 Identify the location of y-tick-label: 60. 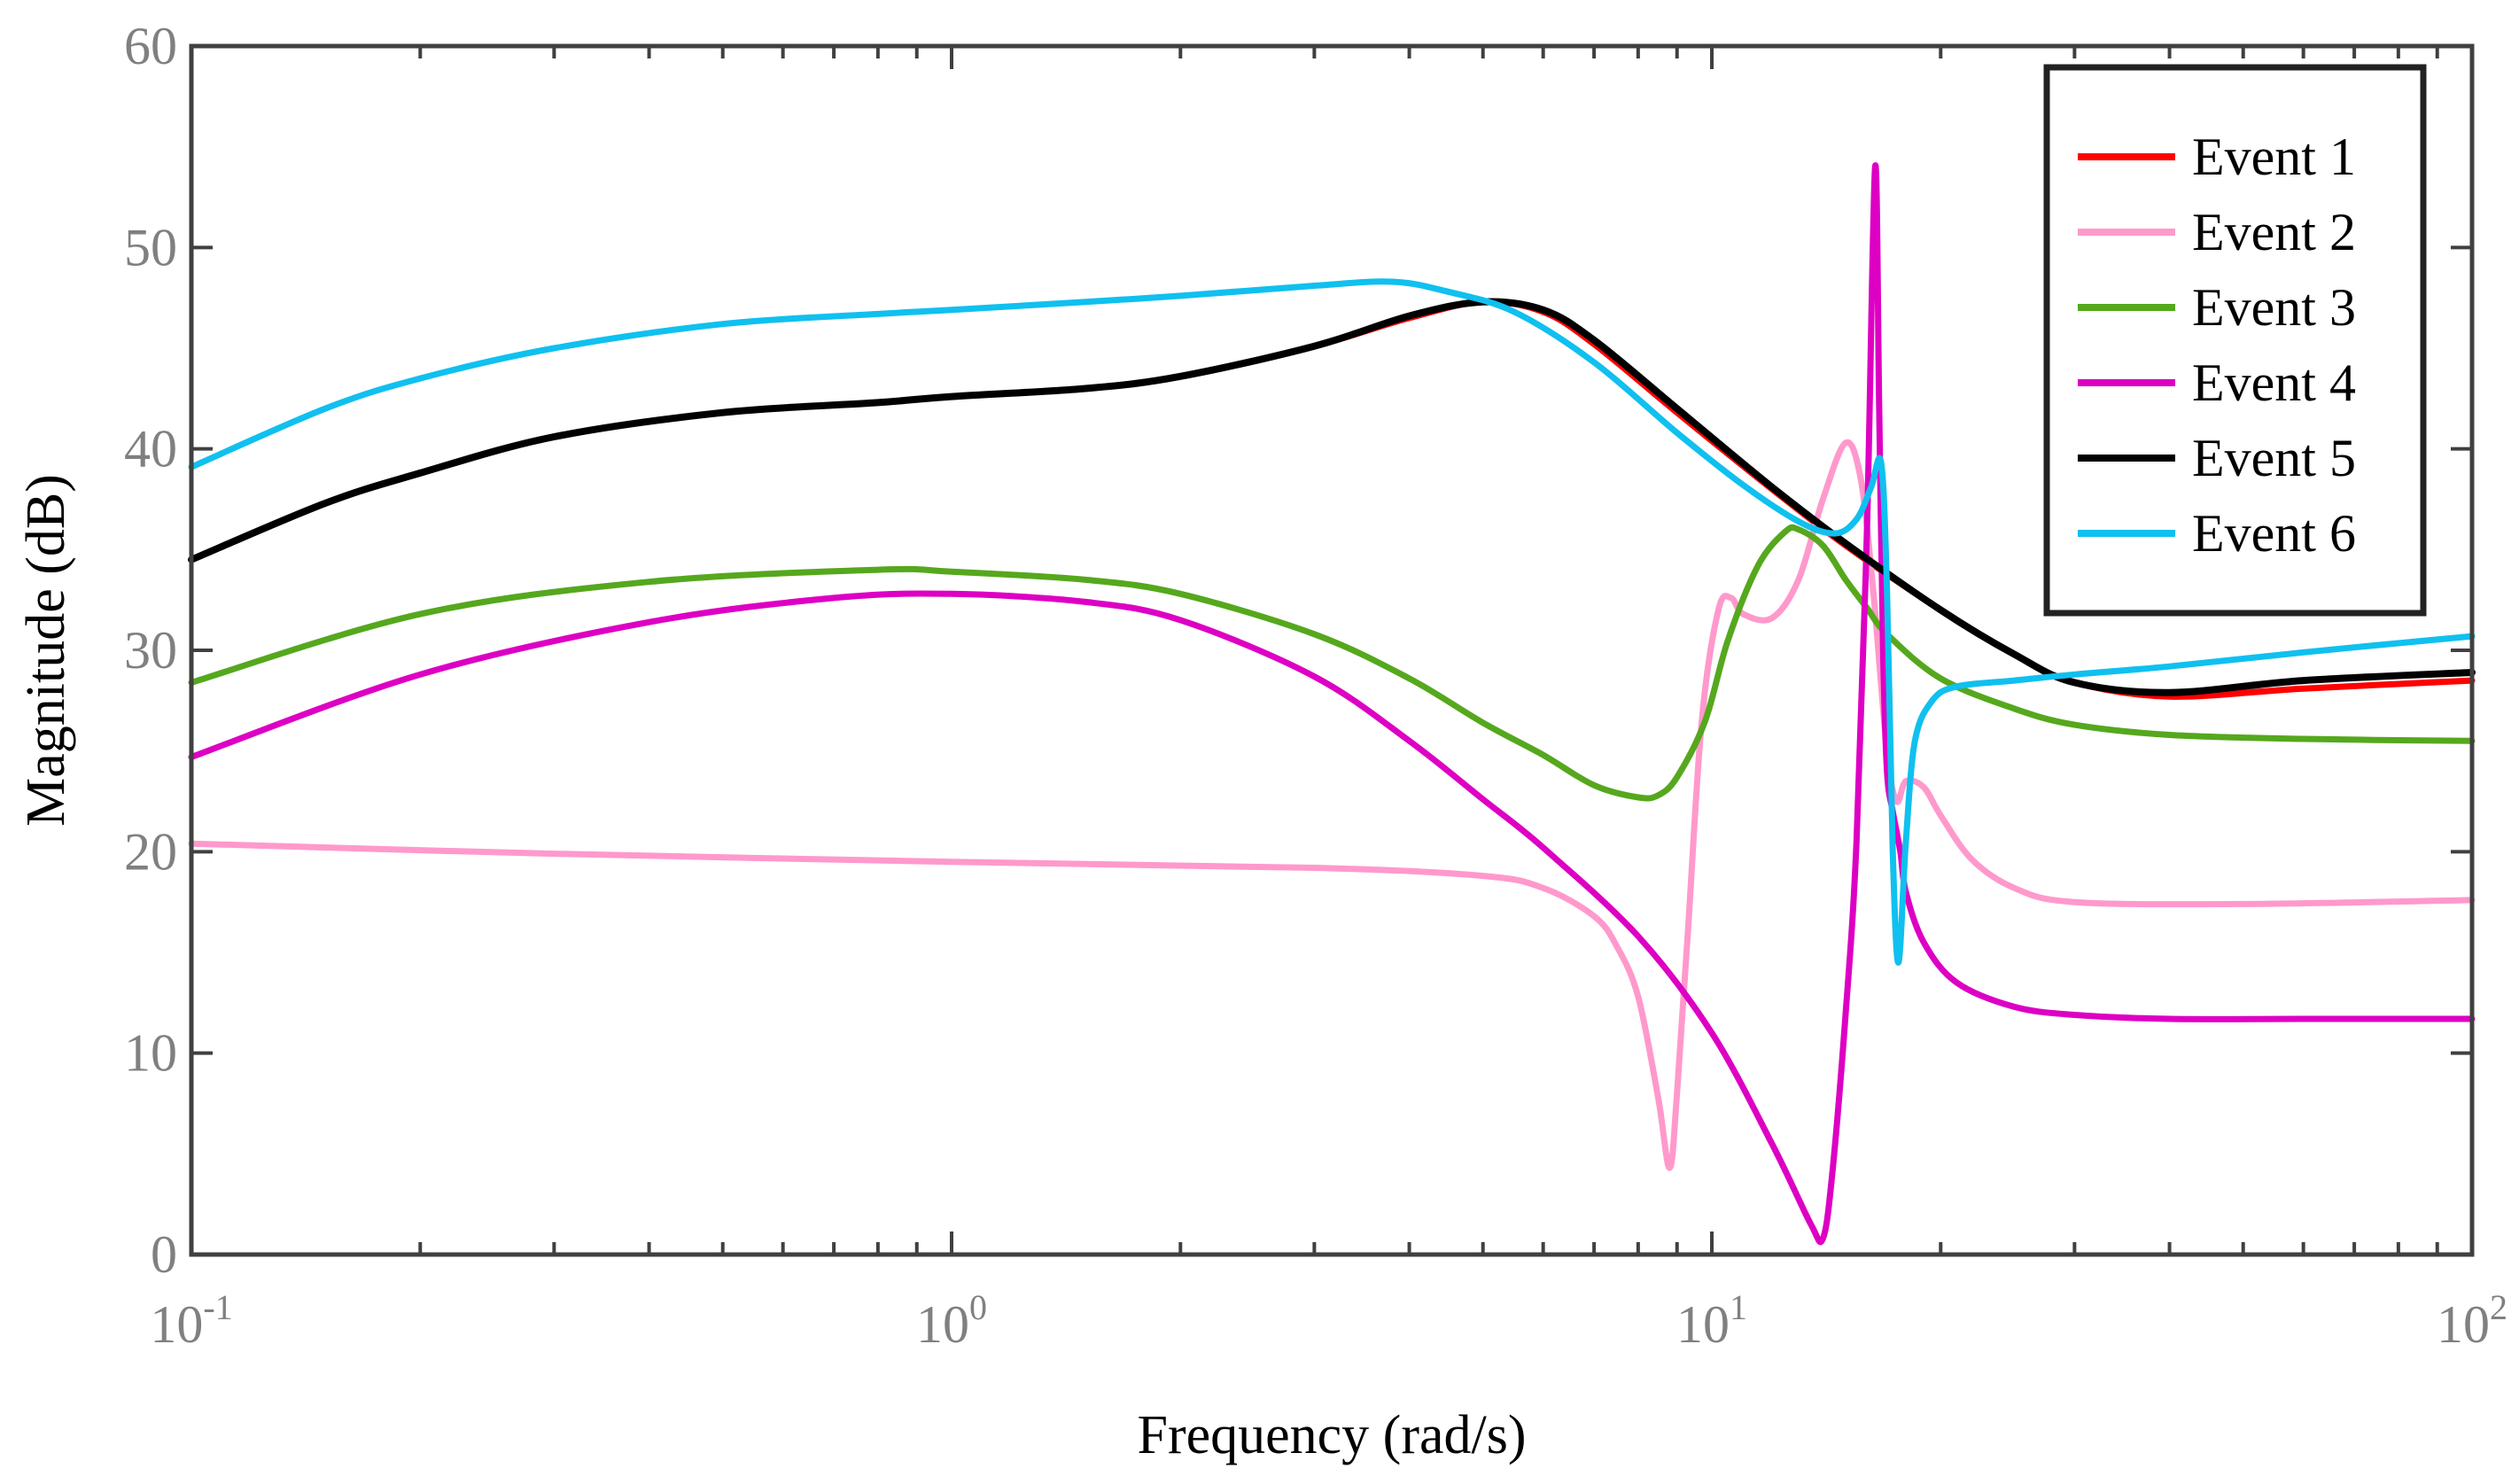
(150, 46).